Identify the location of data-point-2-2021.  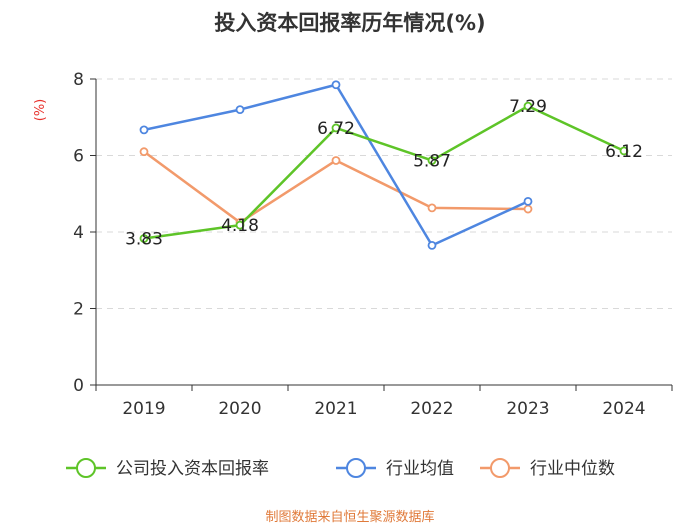
(336, 160).